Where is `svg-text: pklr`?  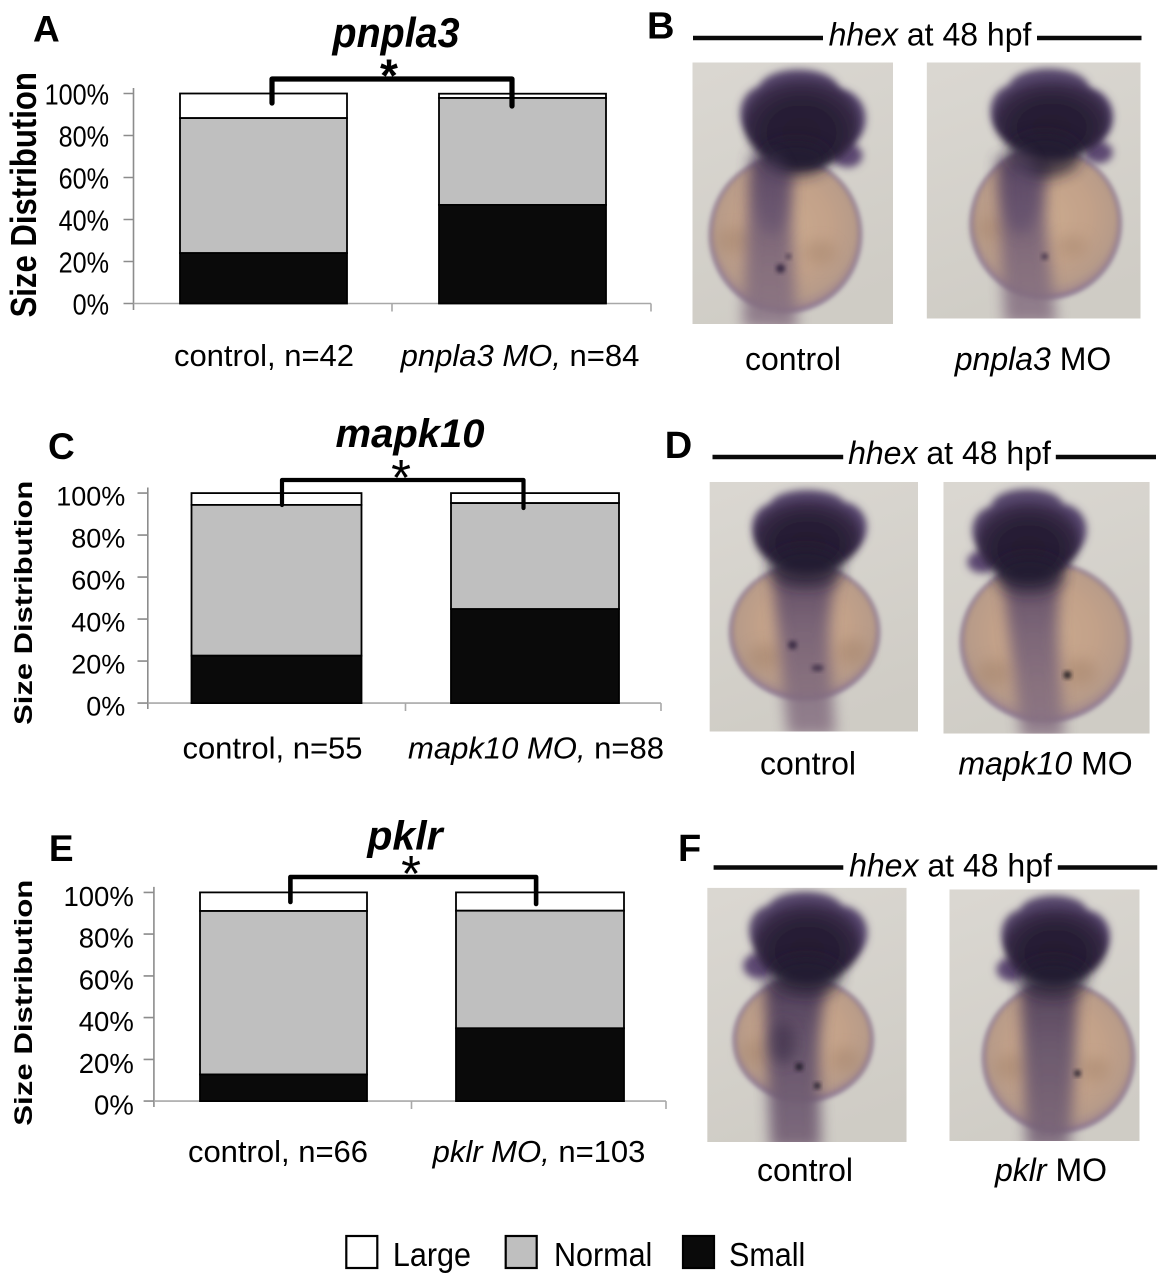 svg-text: pklr is located at coordinates (405, 836).